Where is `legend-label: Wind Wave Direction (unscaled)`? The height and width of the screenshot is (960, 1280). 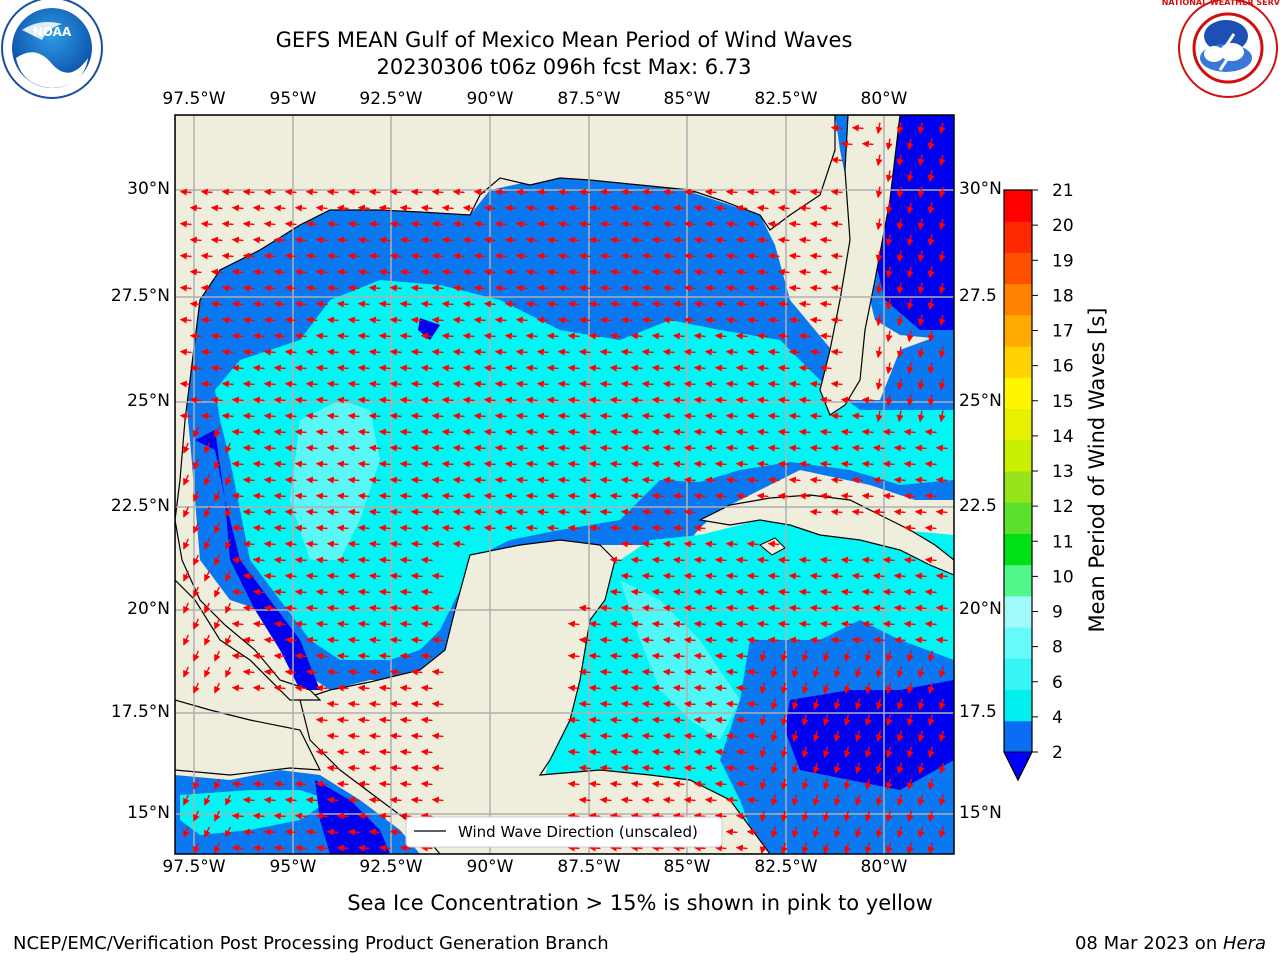
legend-label: Wind Wave Direction (unscaled) is located at coordinates (578, 832).